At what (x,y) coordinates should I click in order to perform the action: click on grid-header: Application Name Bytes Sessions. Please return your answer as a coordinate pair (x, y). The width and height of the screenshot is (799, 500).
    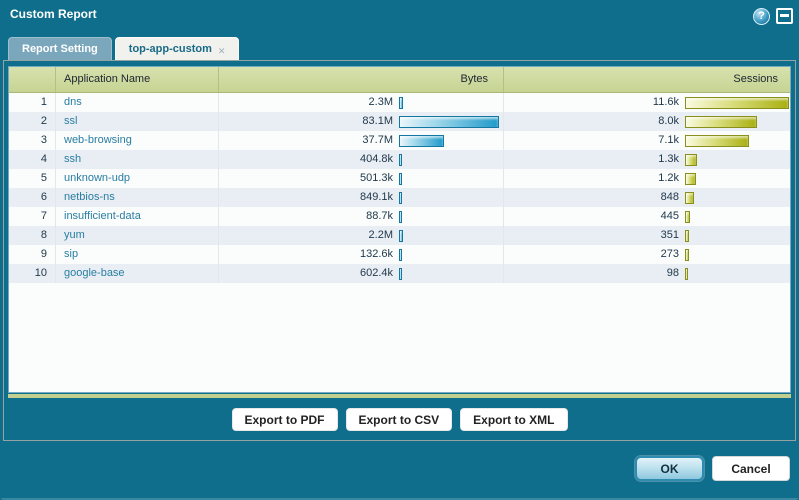
    Looking at the image, I should click on (399, 80).